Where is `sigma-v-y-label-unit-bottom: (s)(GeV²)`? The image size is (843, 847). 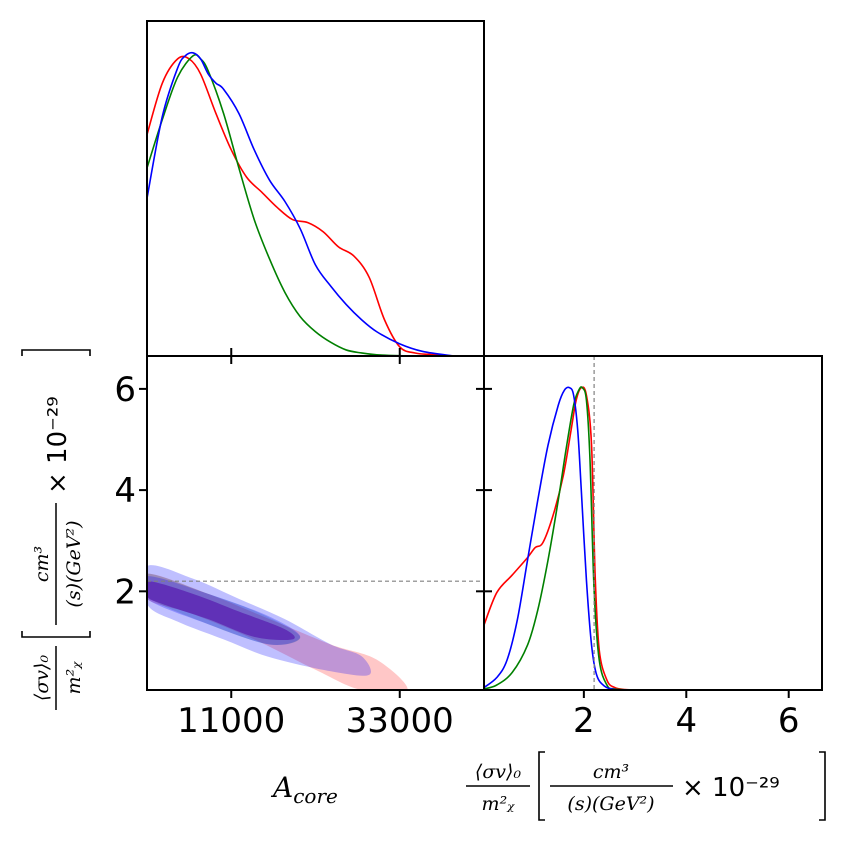
sigma-v-y-label-unit-bottom: (s)(GeV²) is located at coordinates (74, 563).